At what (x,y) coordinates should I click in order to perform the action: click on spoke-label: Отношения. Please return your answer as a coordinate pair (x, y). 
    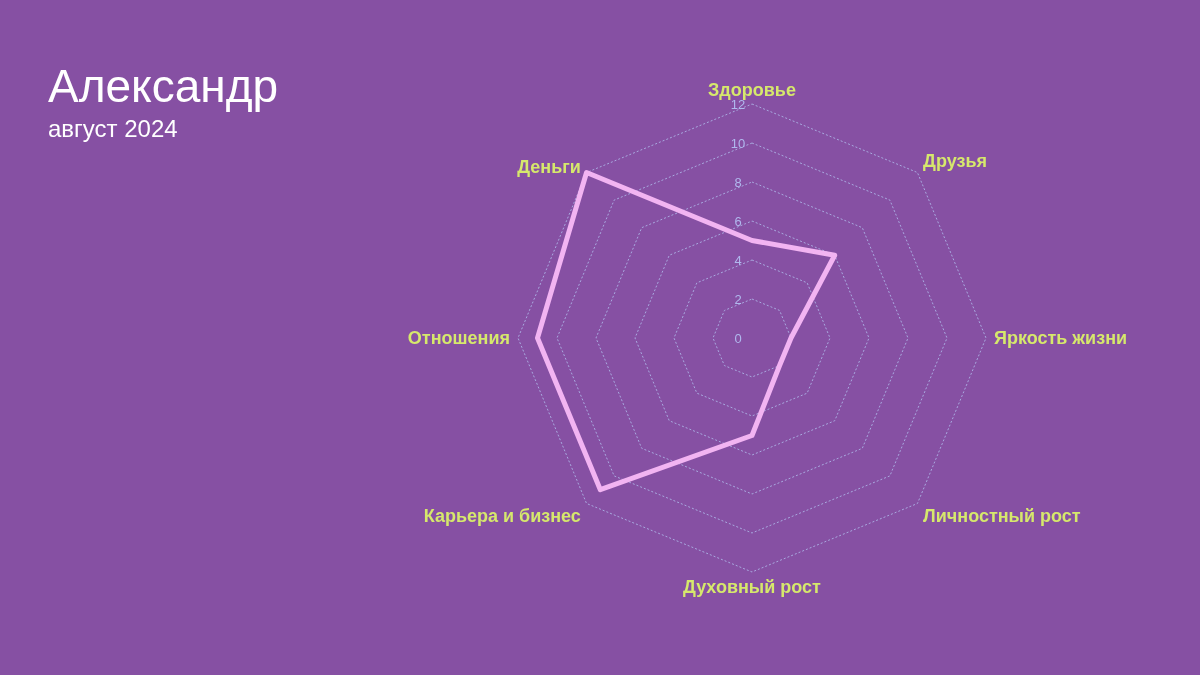
    Looking at the image, I should click on (458, 338).